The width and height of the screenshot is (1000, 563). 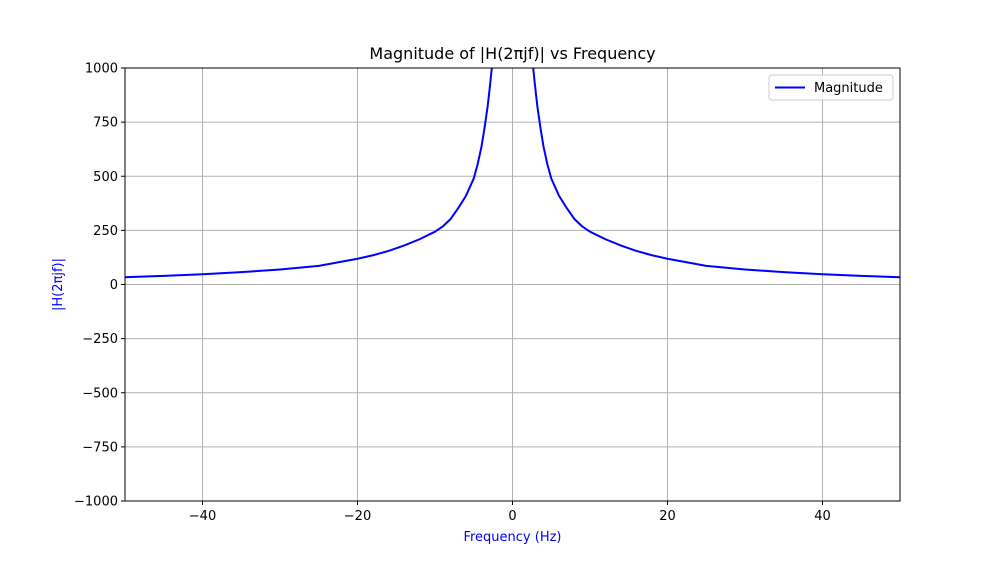 I want to click on legend-box, so click(x=831, y=87).